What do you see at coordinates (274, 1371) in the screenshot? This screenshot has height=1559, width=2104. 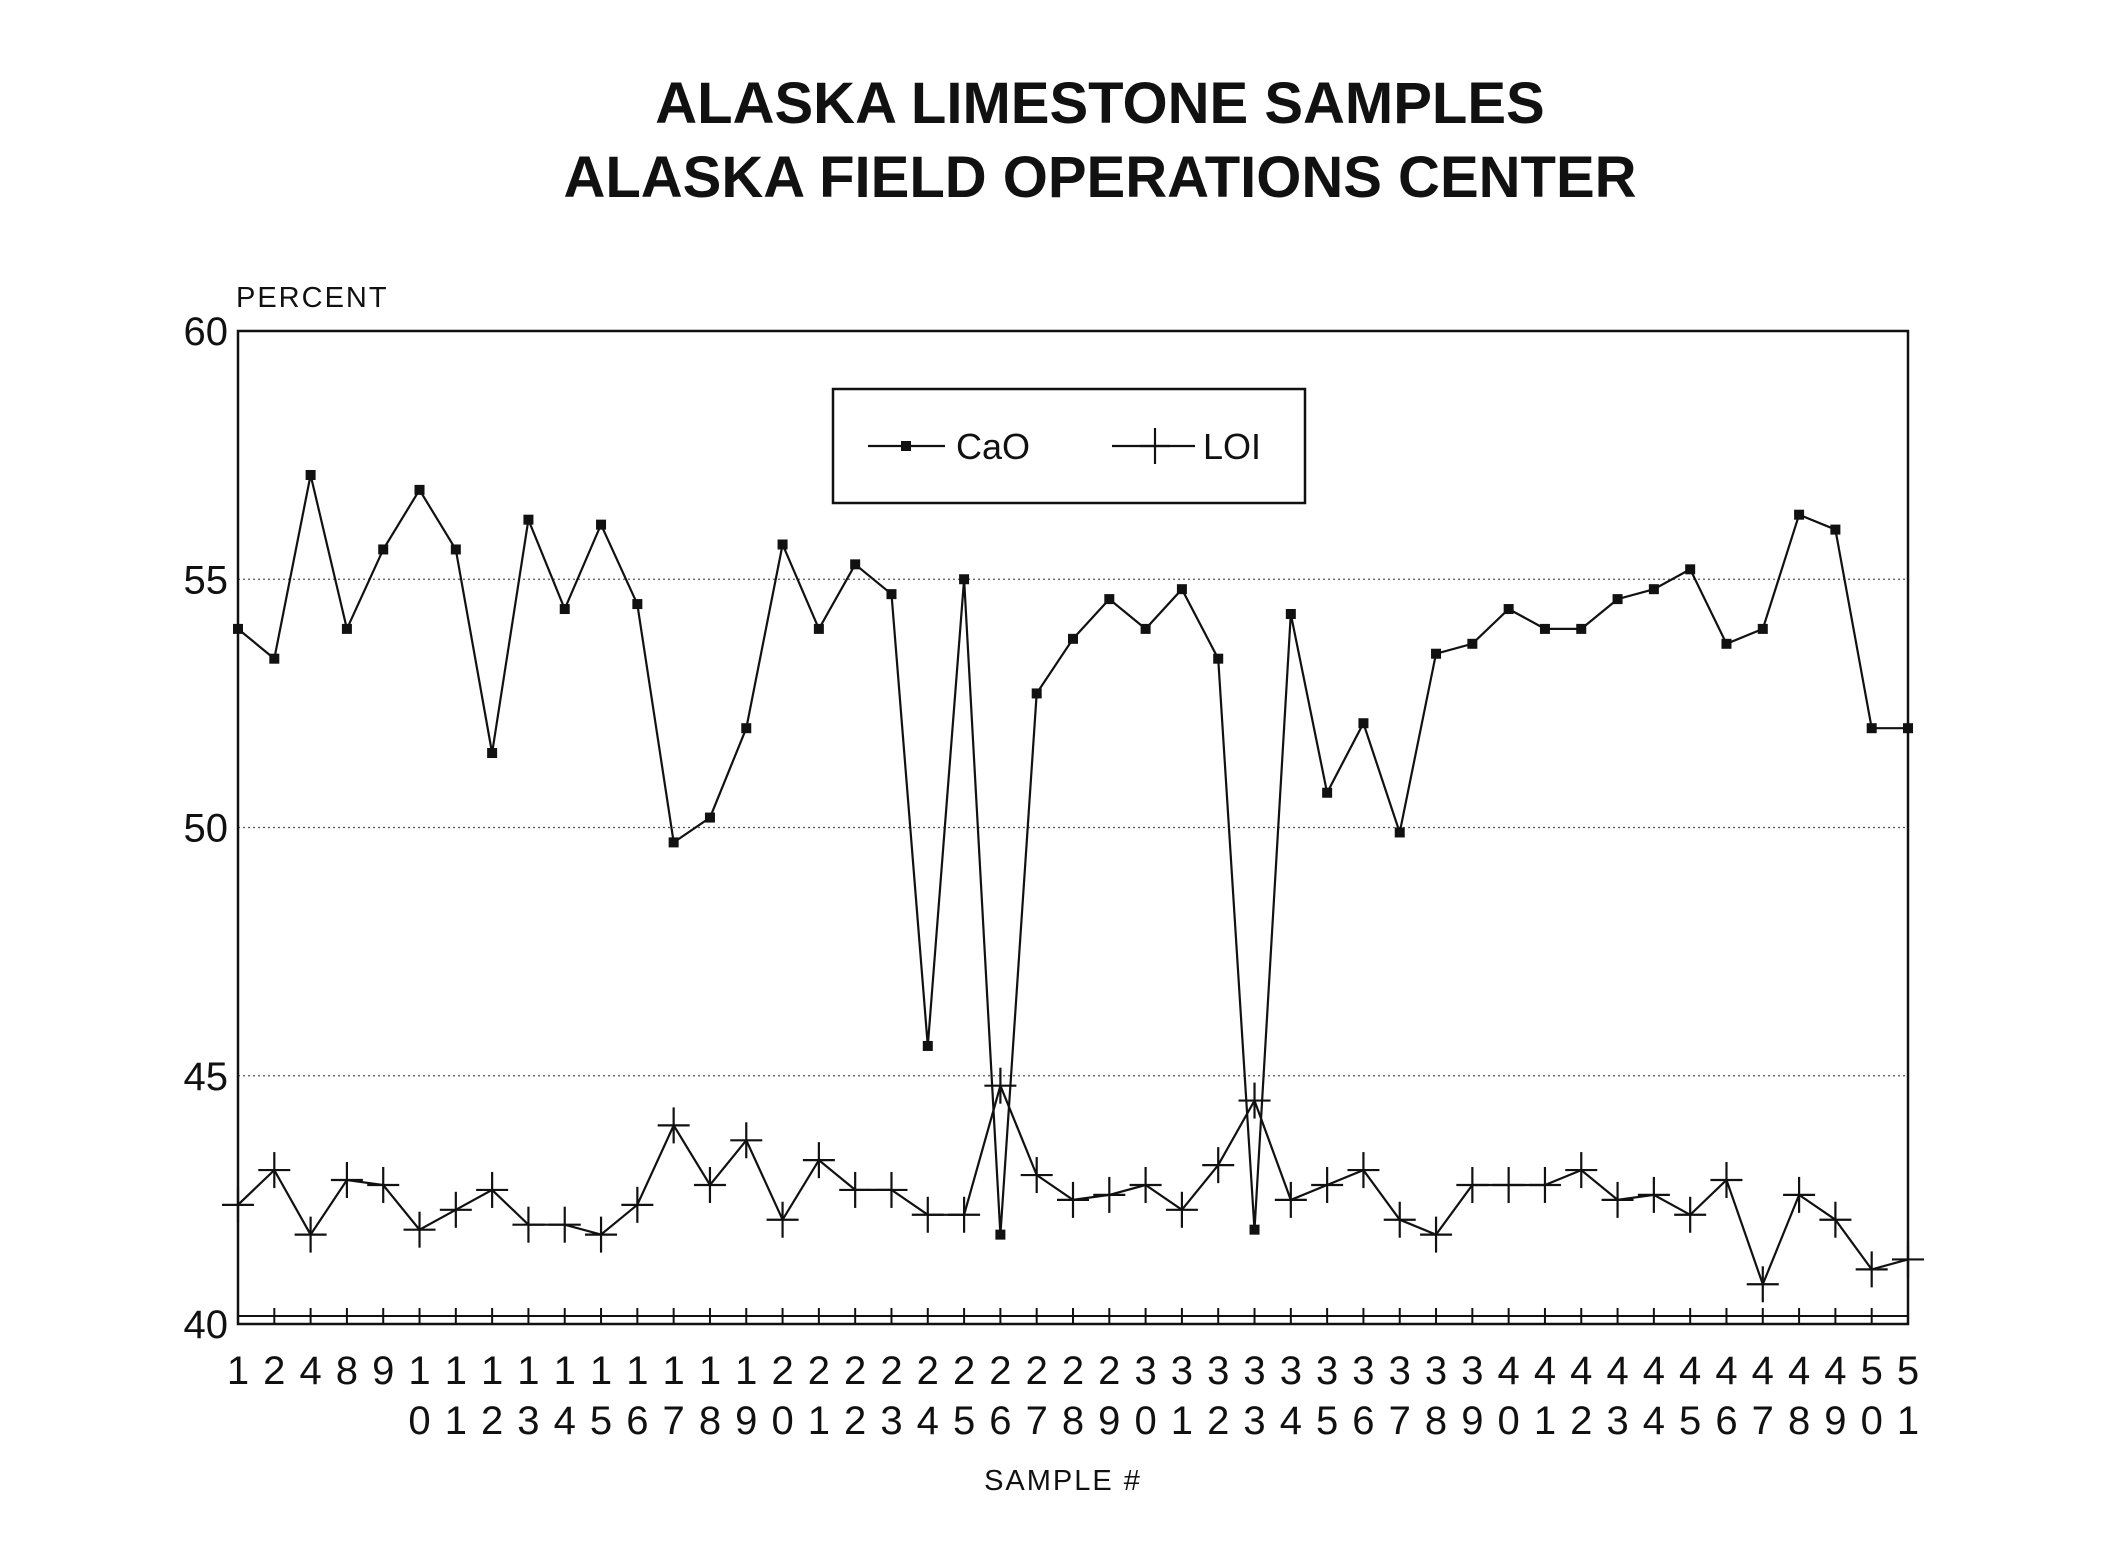 I see `x-tick-label: 2` at bounding box center [274, 1371].